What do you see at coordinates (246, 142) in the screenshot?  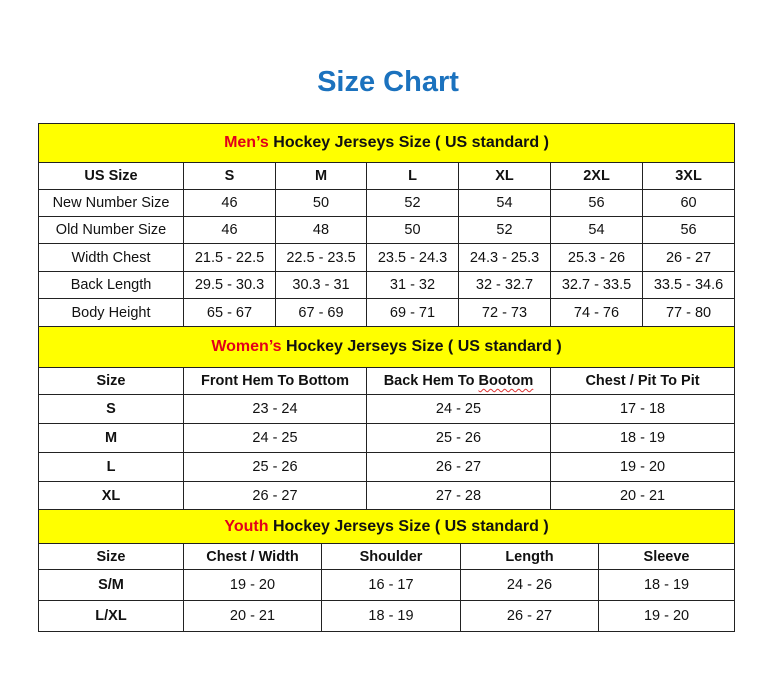 I see `mens-label: Men’s` at bounding box center [246, 142].